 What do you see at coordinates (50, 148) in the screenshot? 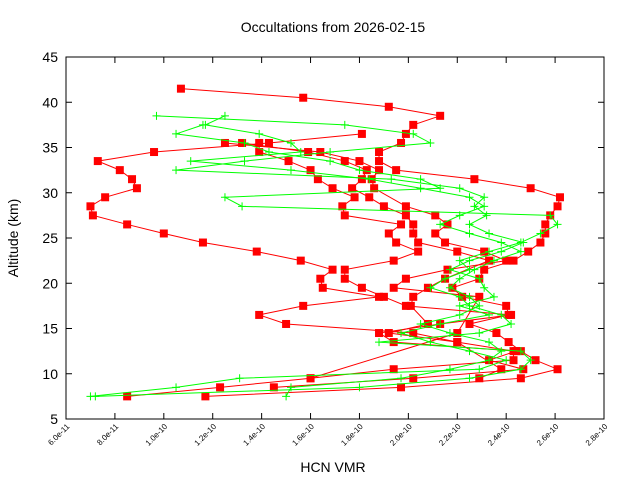
I see `y-tick-label: 35` at bounding box center [50, 148].